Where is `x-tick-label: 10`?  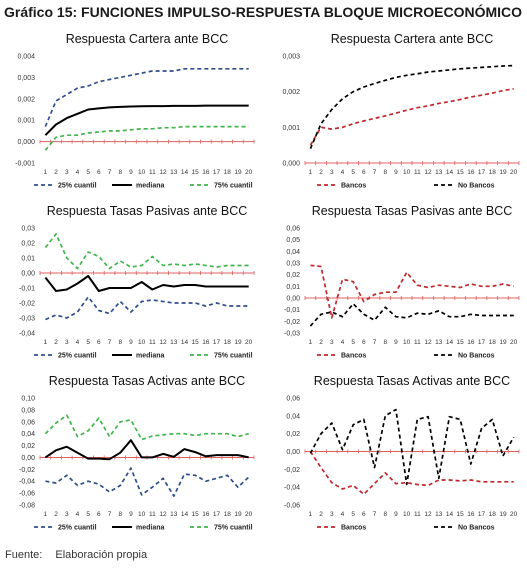 x-tick-label: 10 is located at coordinates (142, 514).